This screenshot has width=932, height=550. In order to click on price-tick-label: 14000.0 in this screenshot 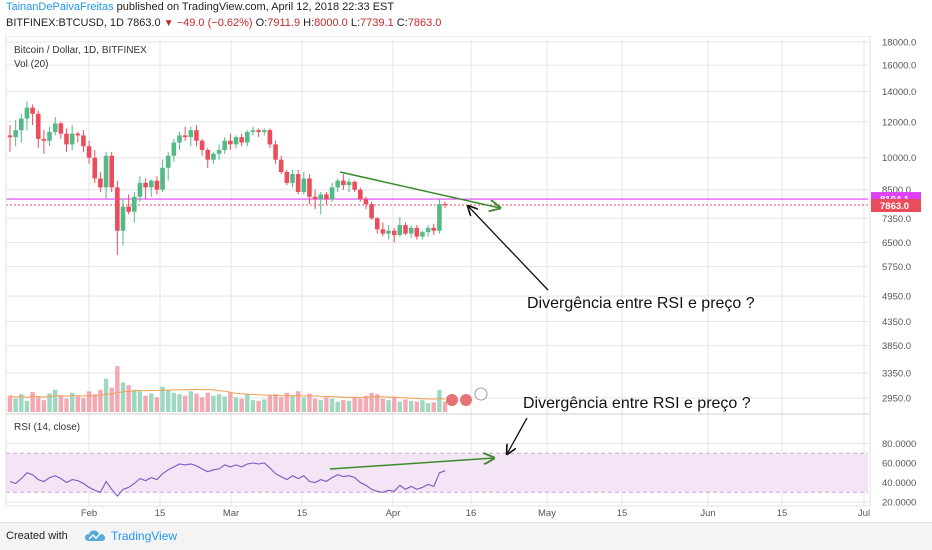, I will do `click(899, 92)`.